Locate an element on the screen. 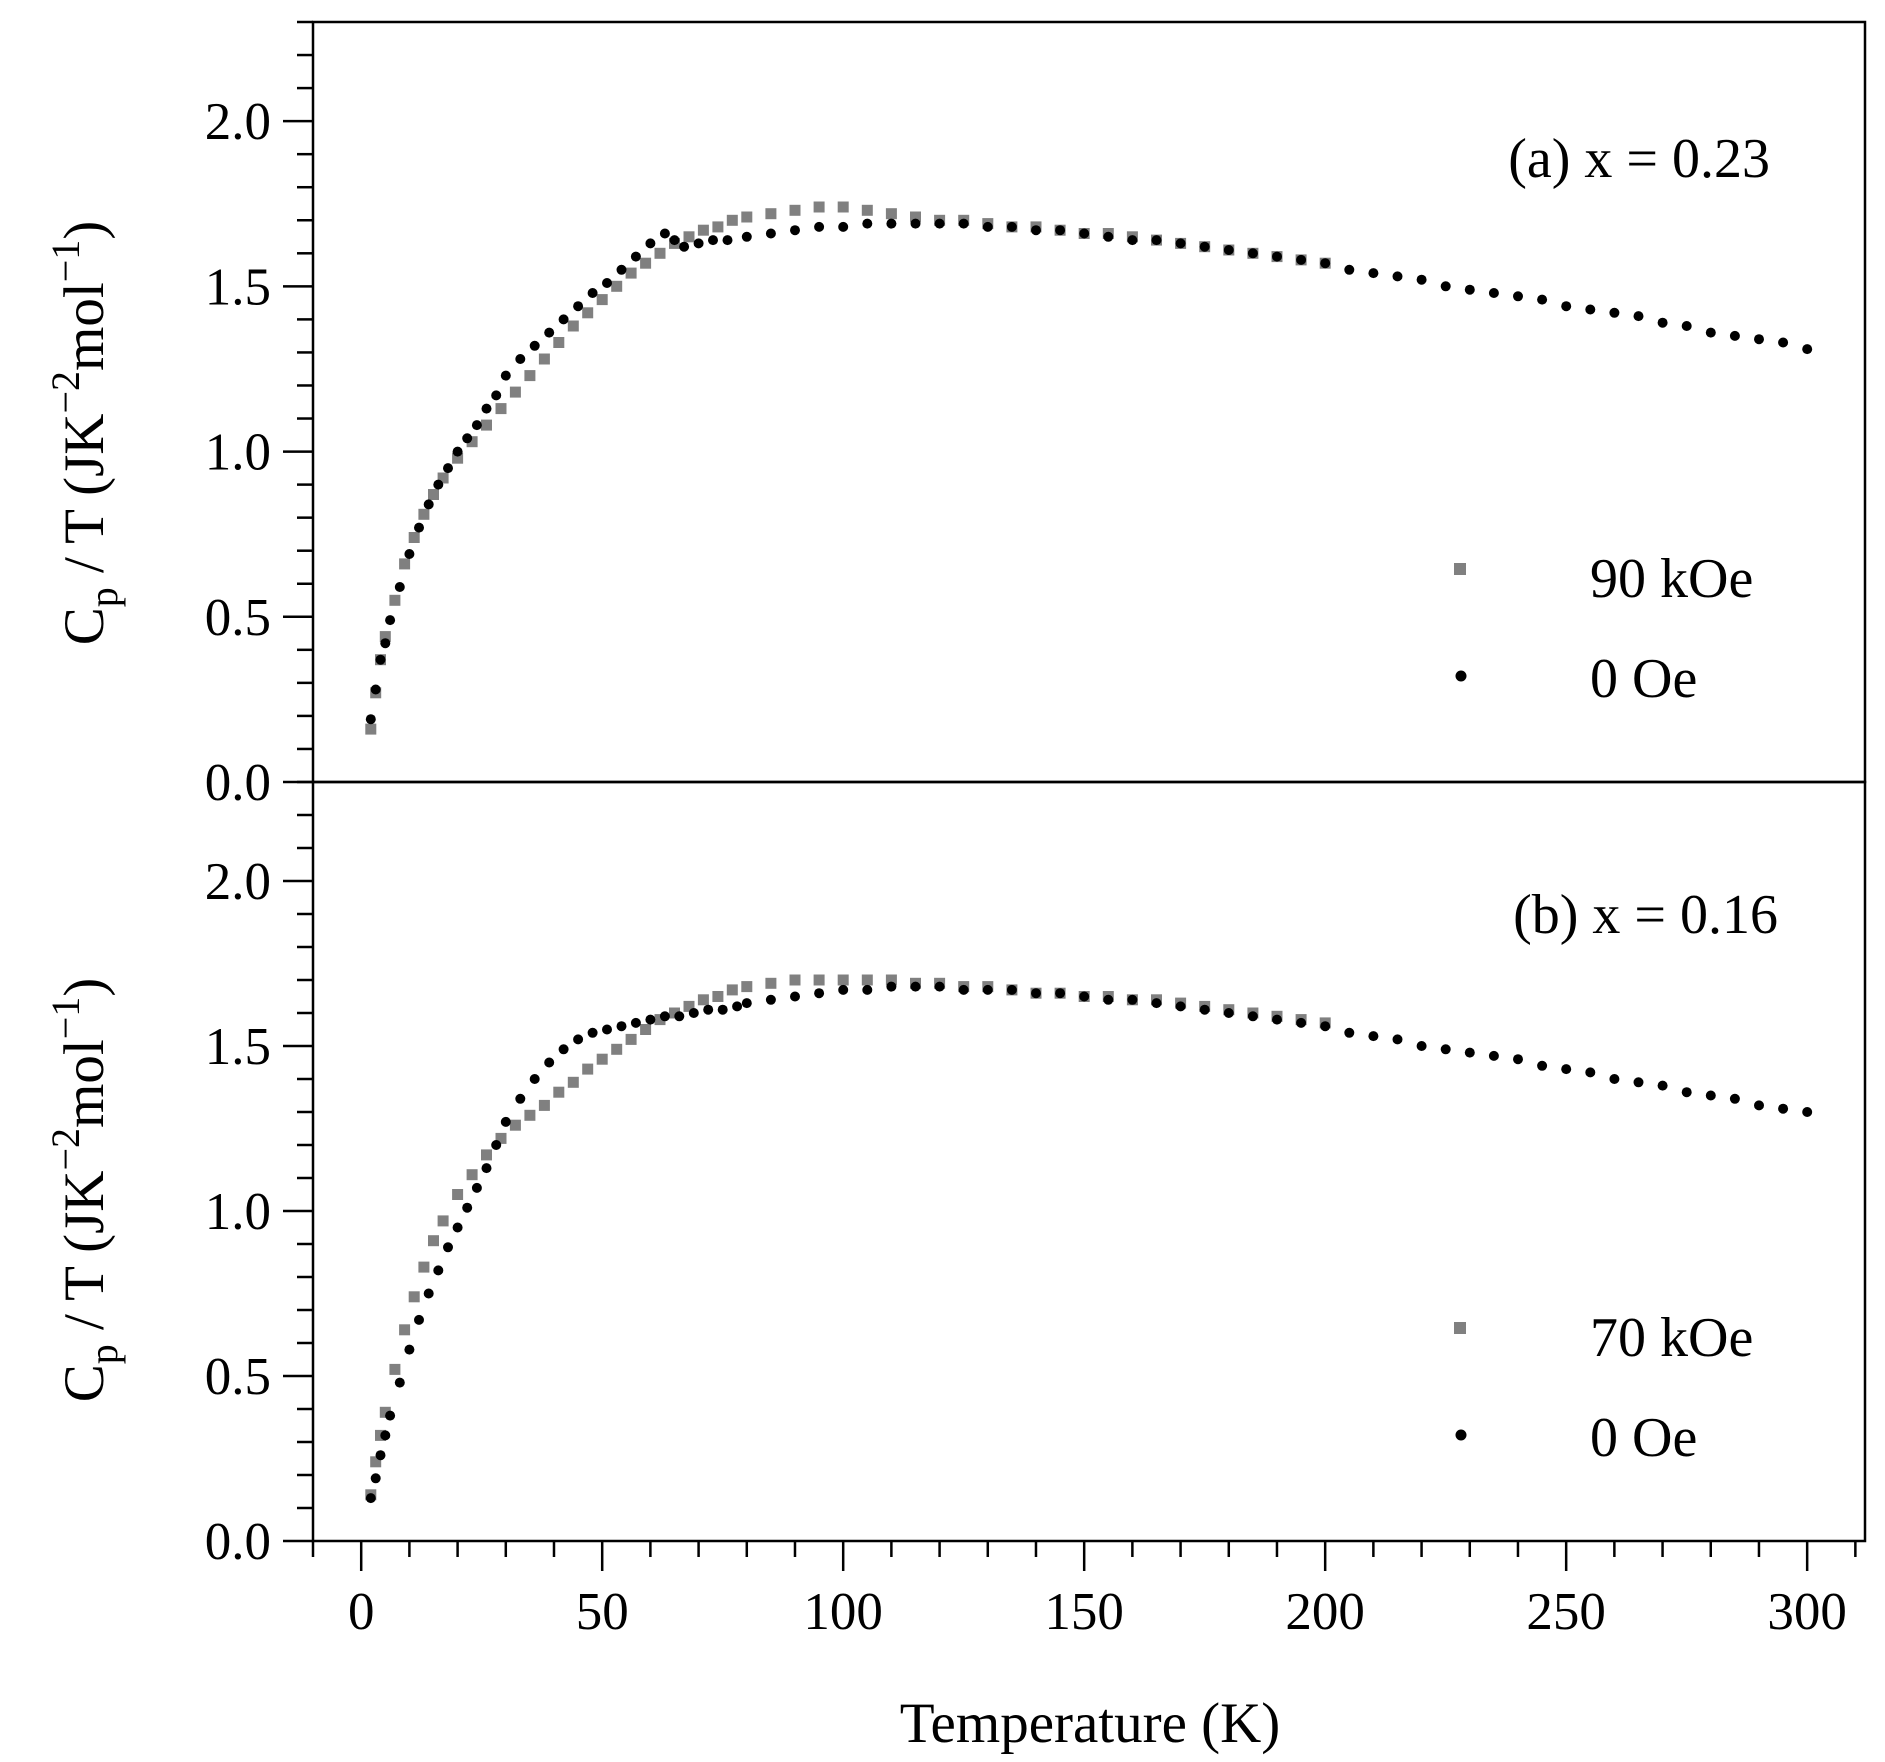  panel-a-ylabel-main: C is located at coordinates (84, 626).